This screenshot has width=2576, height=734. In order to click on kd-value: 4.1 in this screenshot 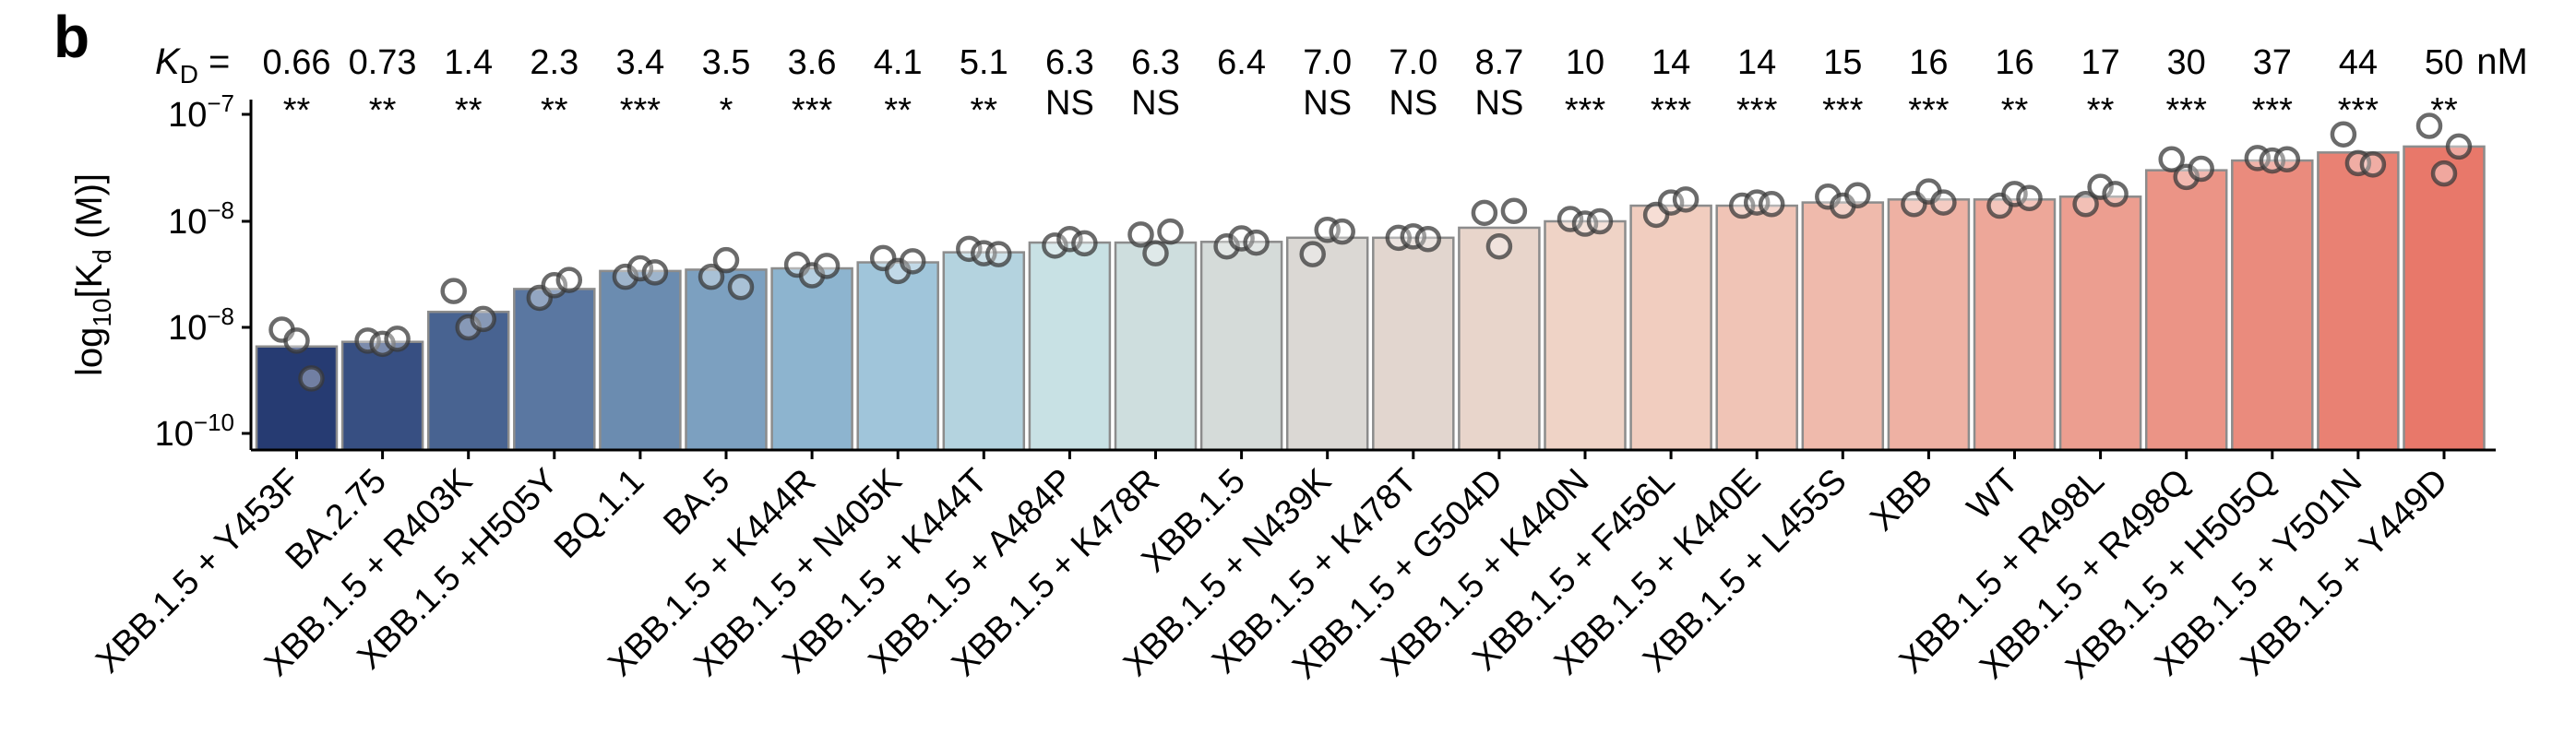, I will do `click(898, 63)`.